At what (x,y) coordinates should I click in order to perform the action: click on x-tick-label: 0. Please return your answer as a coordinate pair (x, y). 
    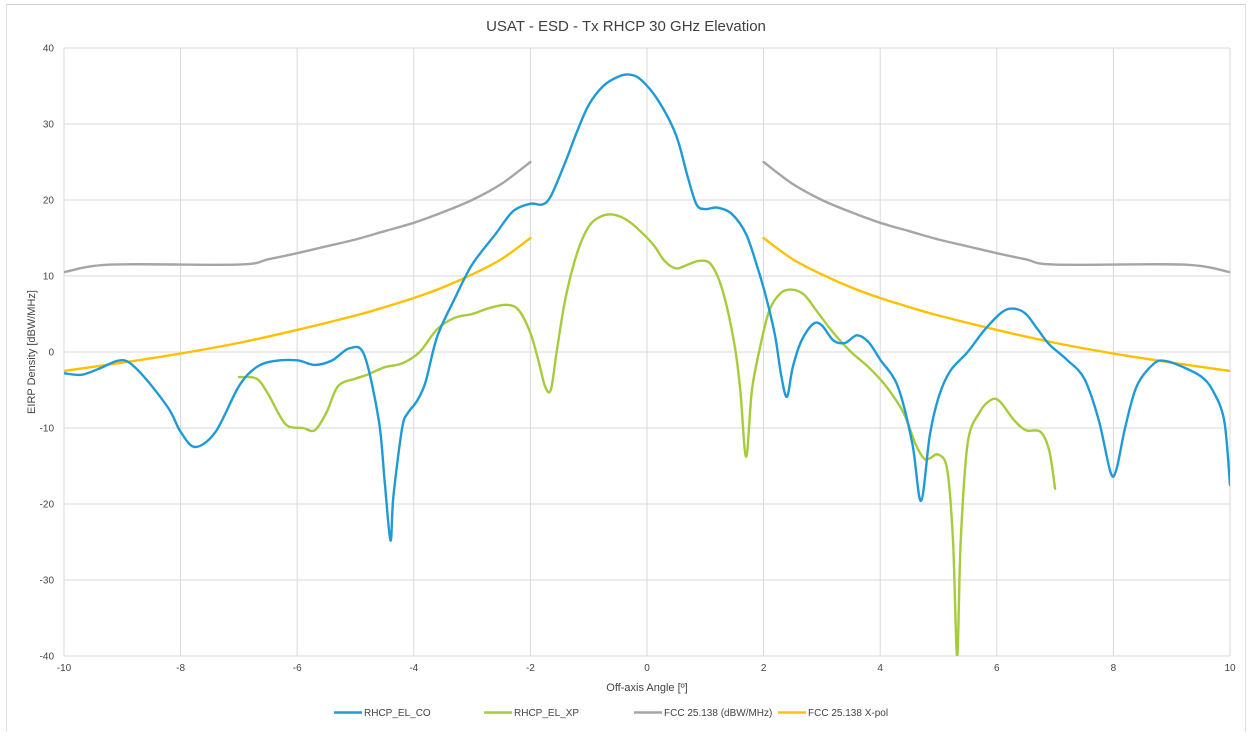
    Looking at the image, I should click on (647, 668).